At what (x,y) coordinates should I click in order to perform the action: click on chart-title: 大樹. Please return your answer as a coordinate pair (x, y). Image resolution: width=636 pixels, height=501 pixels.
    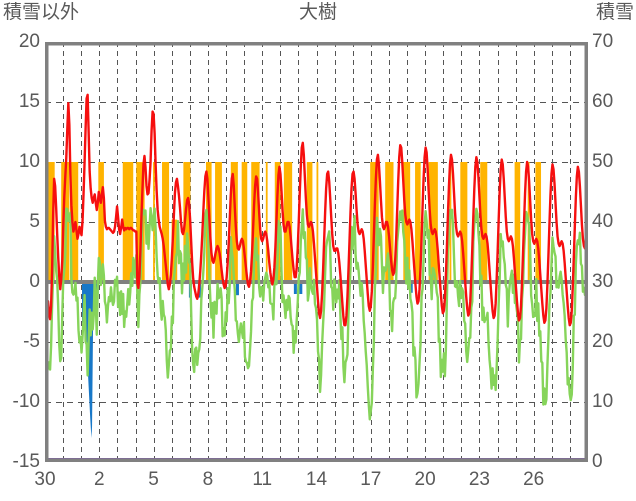
    Looking at the image, I should click on (317, 12).